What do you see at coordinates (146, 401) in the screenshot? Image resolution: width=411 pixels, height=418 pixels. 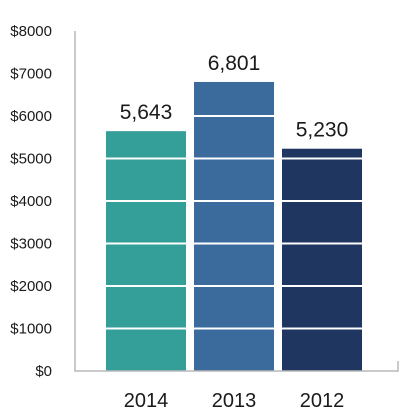 I see `category-label-2014: 2014` at bounding box center [146, 401].